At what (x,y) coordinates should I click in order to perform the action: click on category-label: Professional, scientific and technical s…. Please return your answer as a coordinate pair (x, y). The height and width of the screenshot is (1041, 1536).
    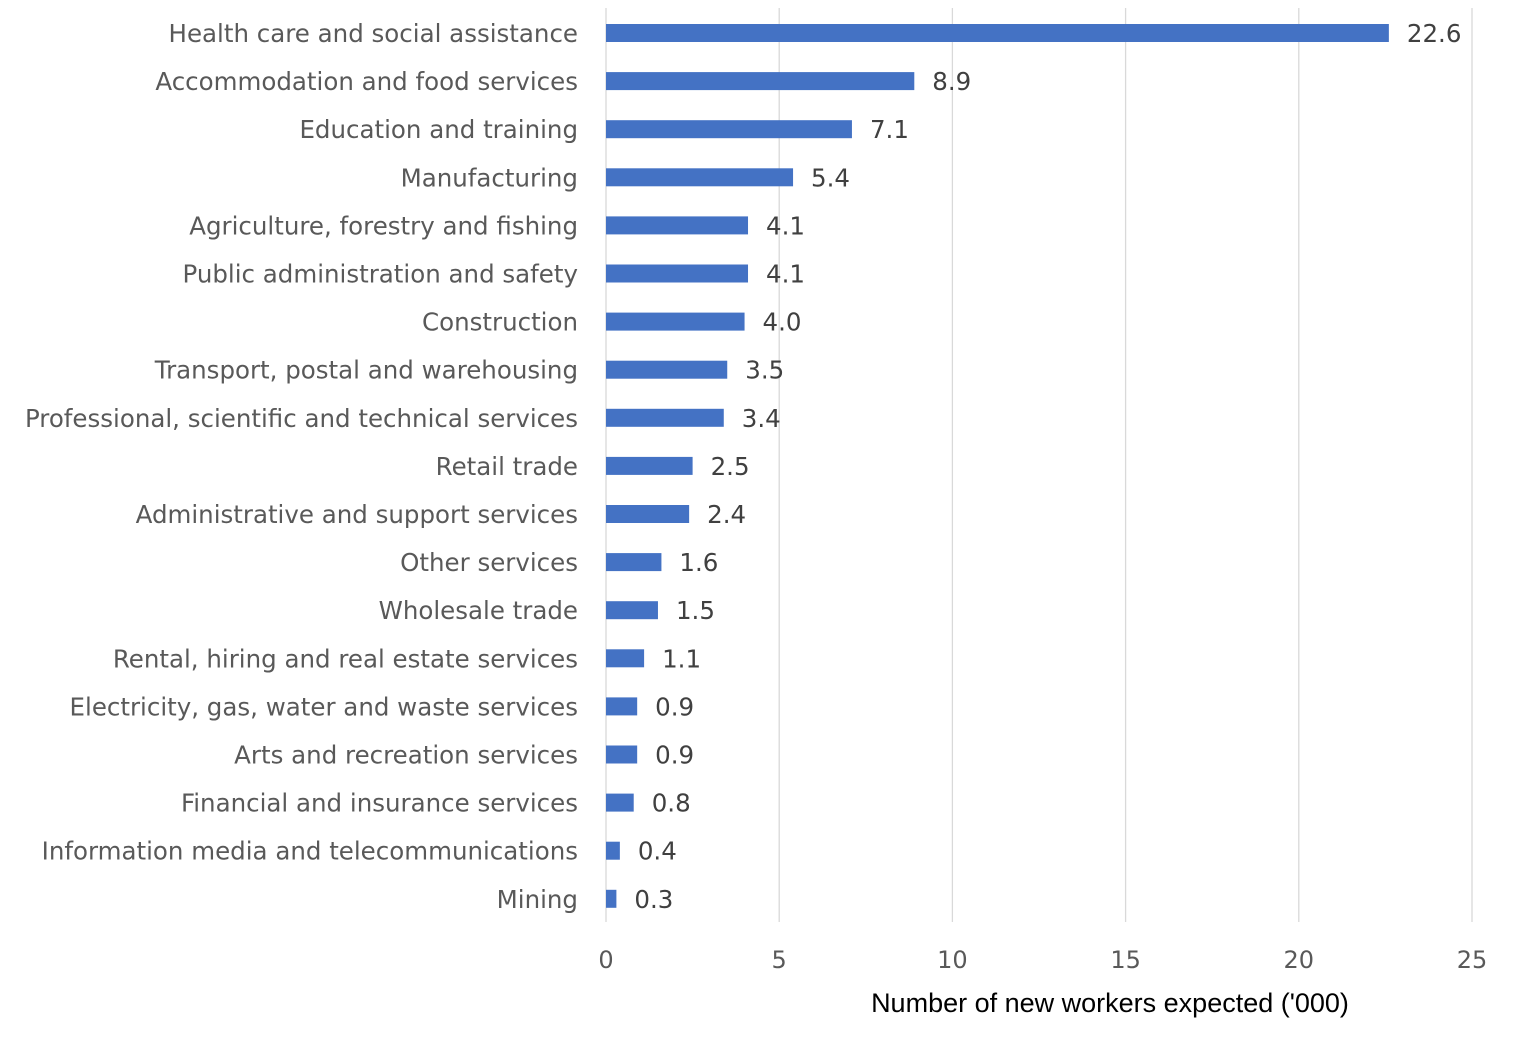
    Looking at the image, I should click on (301, 418).